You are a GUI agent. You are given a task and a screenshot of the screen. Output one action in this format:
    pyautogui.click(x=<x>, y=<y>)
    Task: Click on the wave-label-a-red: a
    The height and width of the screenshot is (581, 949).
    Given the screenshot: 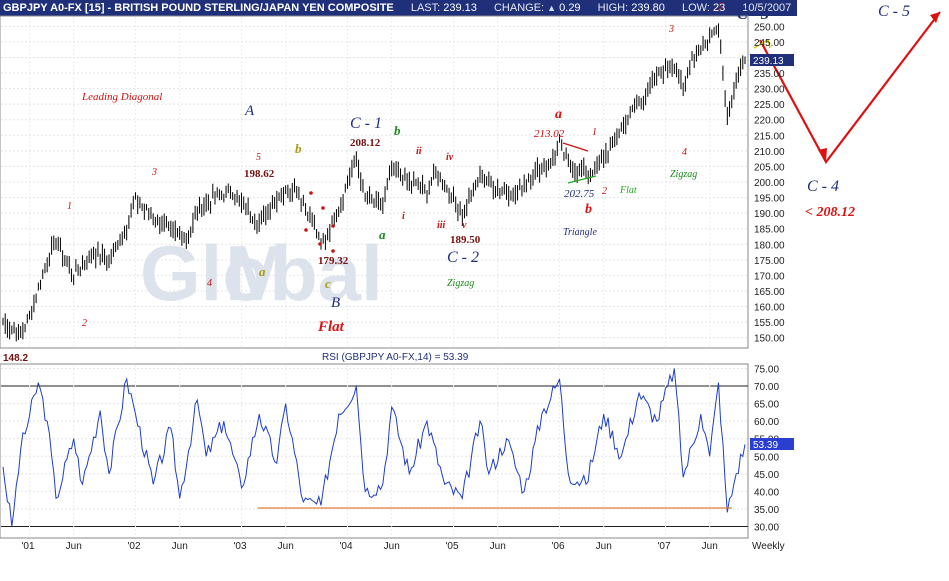 What is the action you would take?
    pyautogui.click(x=558, y=114)
    